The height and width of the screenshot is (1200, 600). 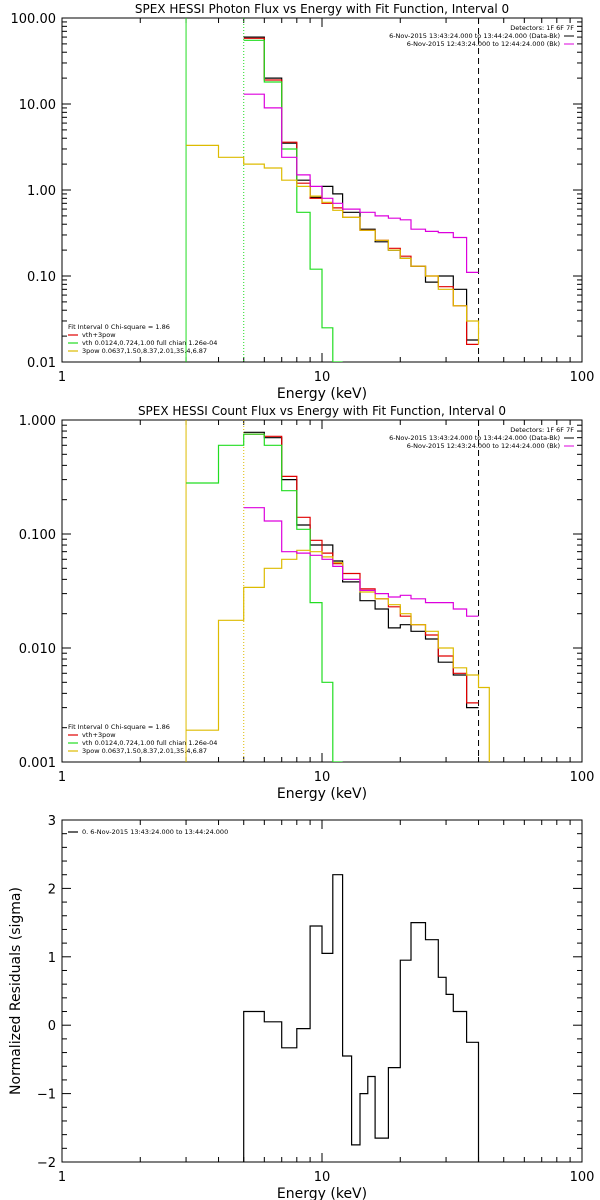 What do you see at coordinates (37, 649) in the screenshot?
I see `y-tick-label: 0.010` at bounding box center [37, 649].